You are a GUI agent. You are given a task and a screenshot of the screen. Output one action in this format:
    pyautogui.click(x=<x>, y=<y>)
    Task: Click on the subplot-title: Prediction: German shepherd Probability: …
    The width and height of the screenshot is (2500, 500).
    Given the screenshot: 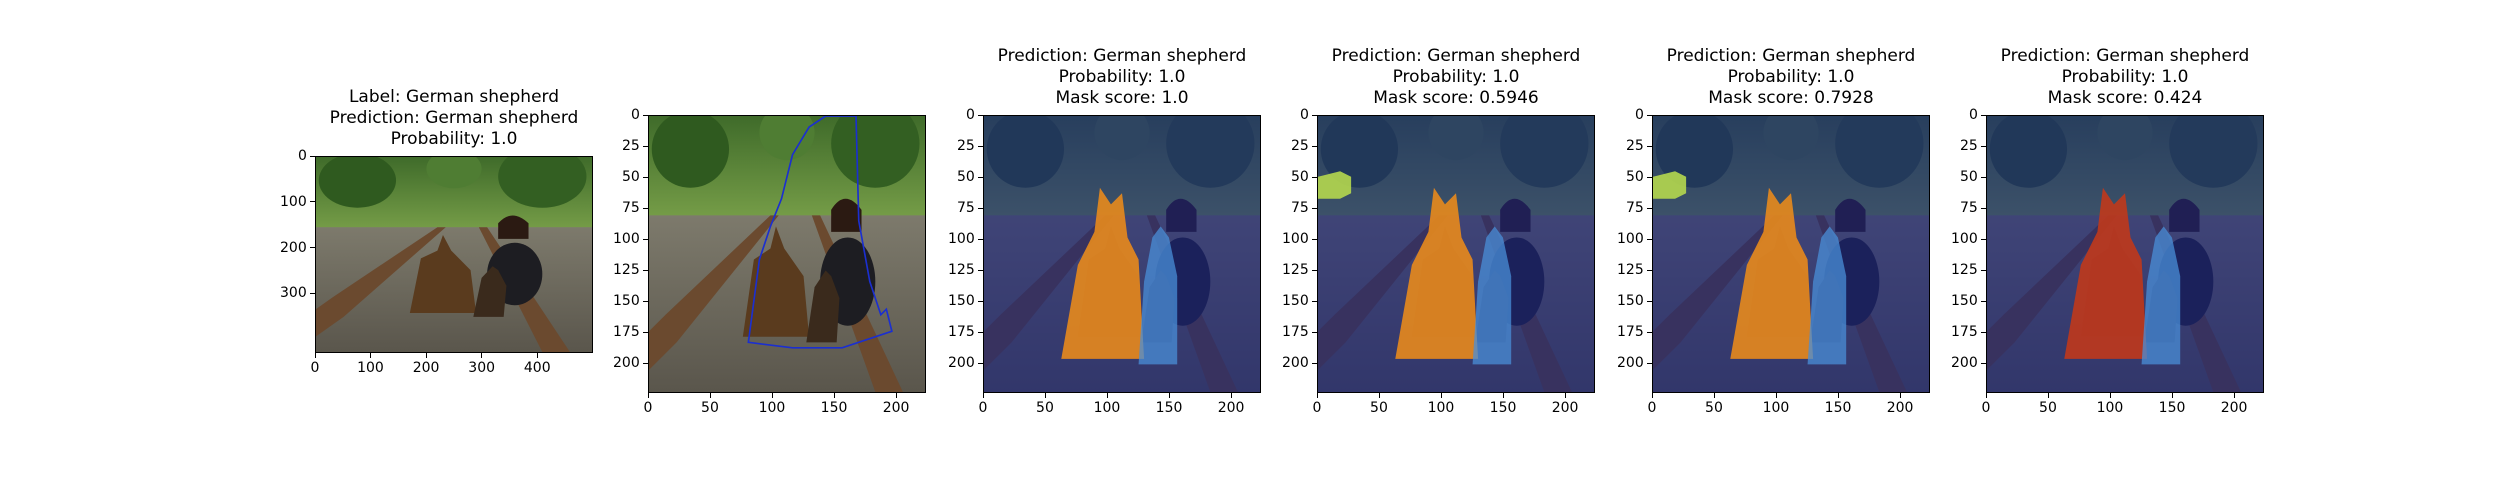 What is the action you would take?
    pyautogui.click(x=2125, y=77)
    